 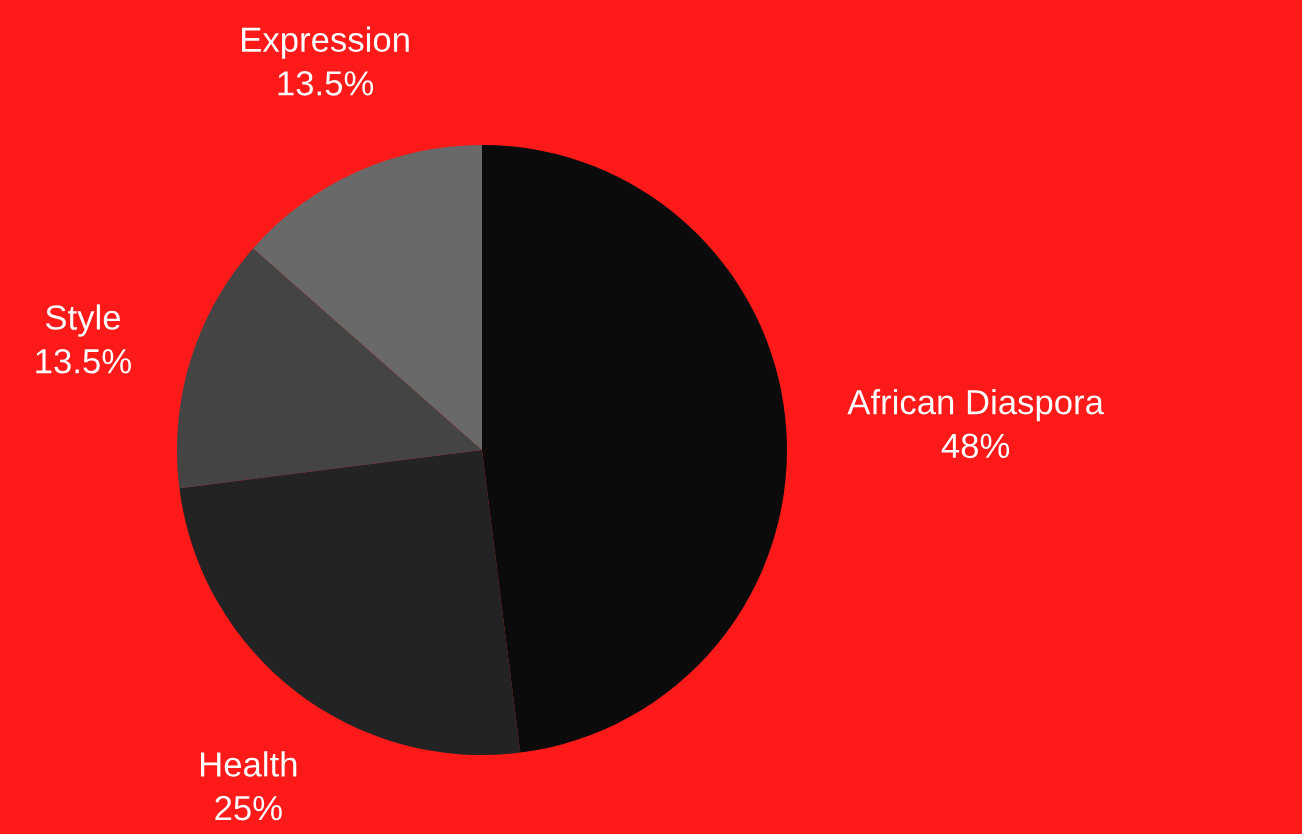 I want to click on data-label: 48%, so click(x=975, y=446).